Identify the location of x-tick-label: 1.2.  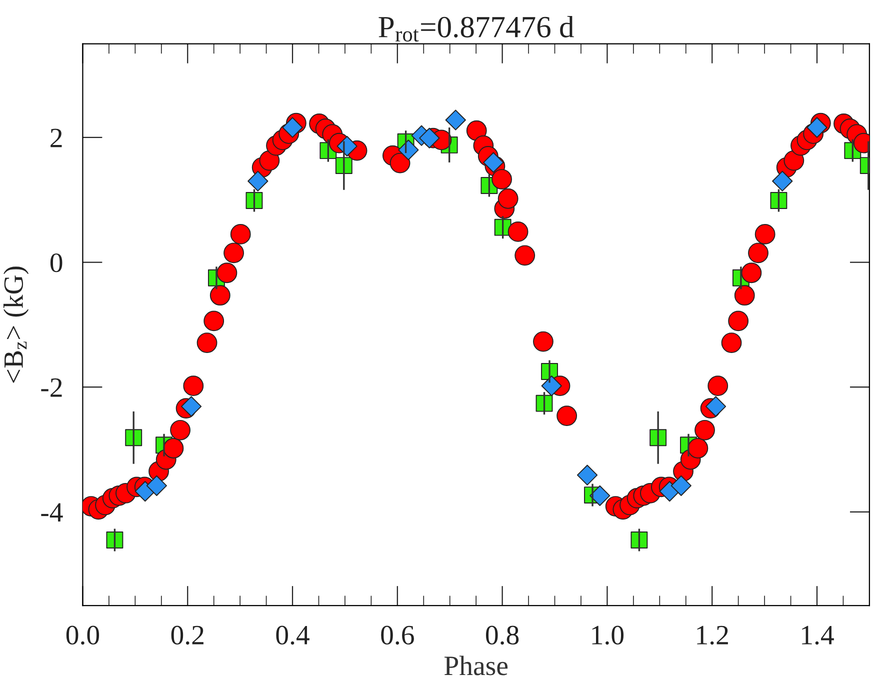
(712, 635).